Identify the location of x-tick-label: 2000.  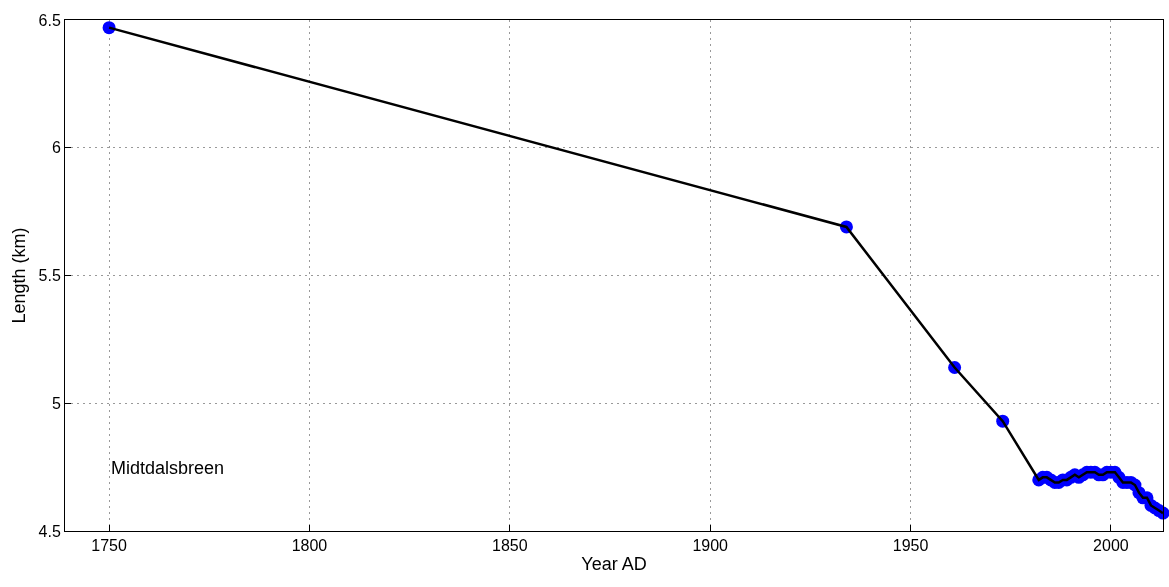
(1111, 546).